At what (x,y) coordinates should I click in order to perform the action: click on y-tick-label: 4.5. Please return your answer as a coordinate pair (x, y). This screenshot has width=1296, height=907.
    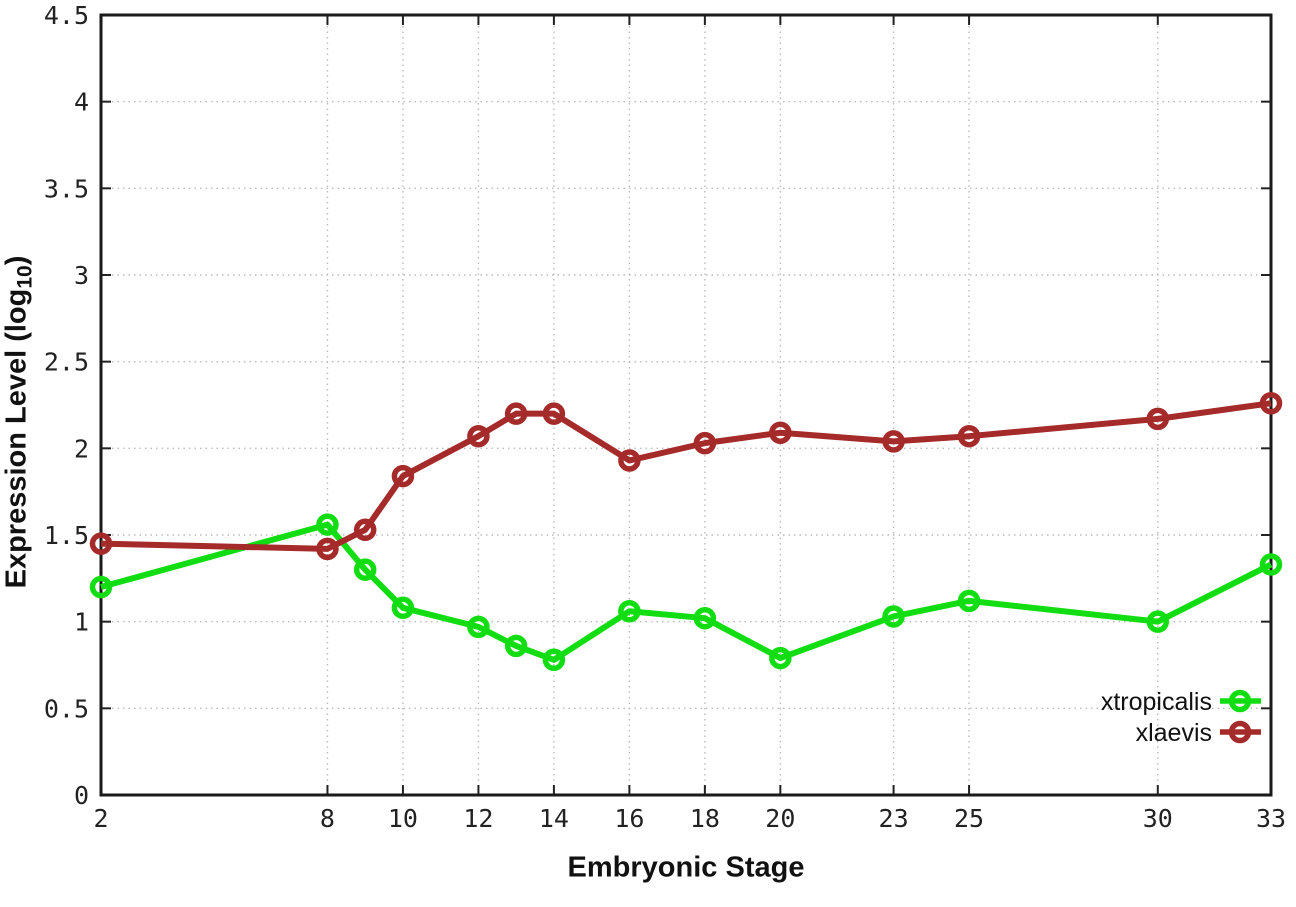
    Looking at the image, I should click on (66, 15).